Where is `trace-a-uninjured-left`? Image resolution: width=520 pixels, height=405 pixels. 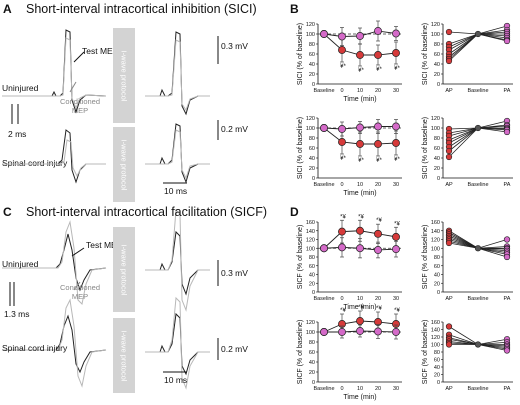
trace-a-uninjured-left is located at coordinates (54, 76).